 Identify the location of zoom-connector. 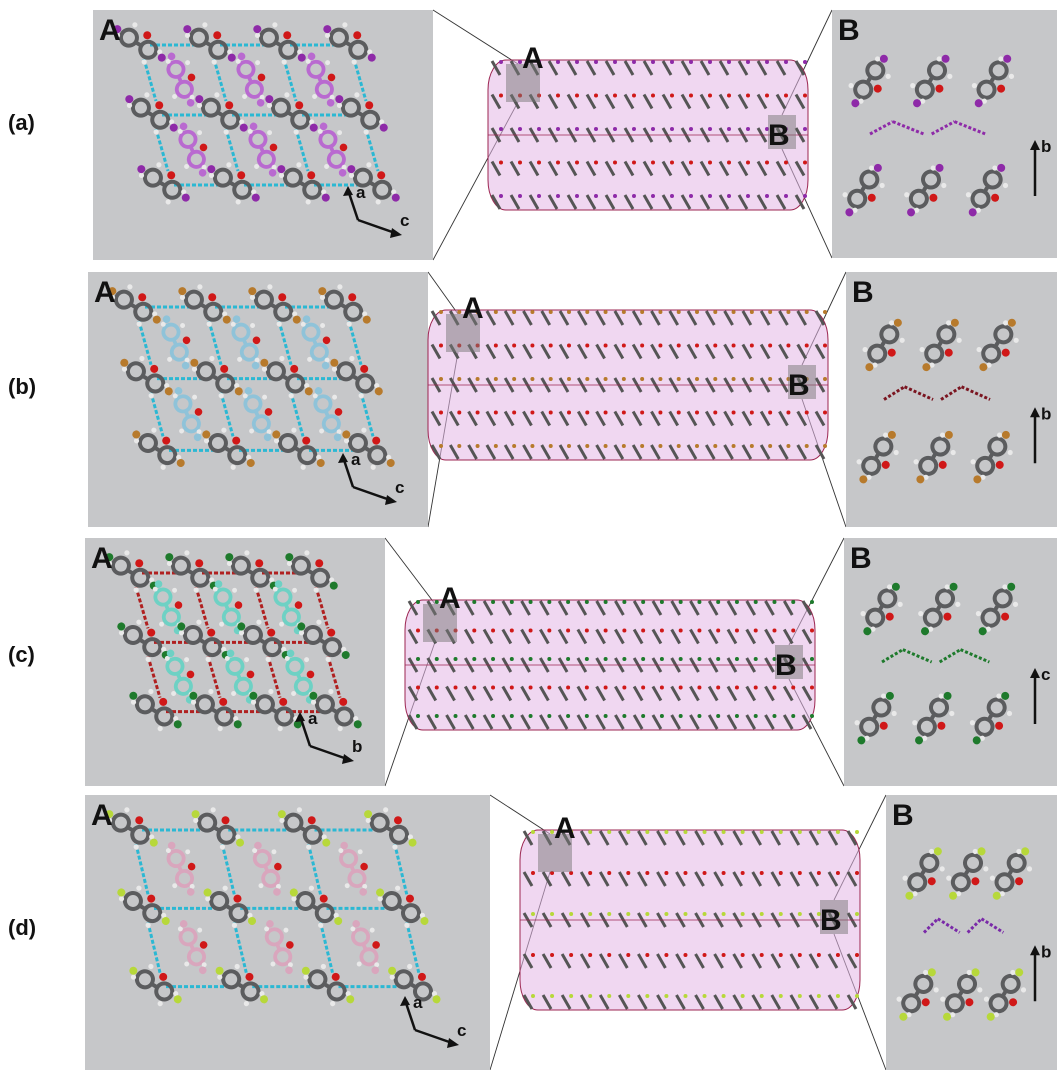
(520, 814).